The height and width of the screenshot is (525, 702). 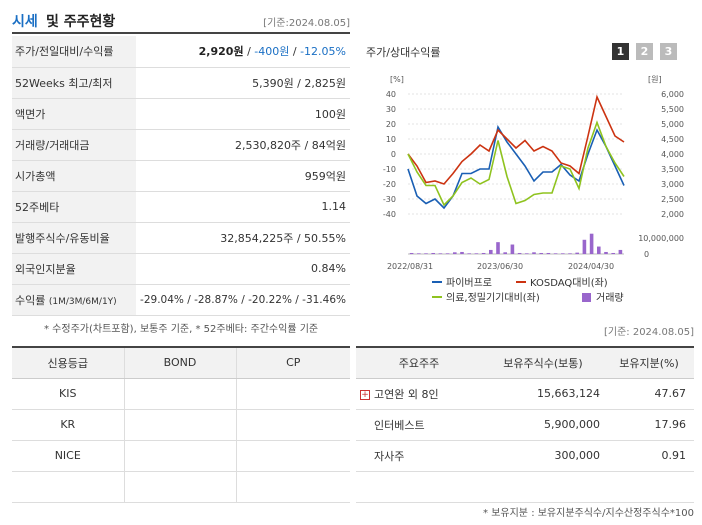 What do you see at coordinates (419, 456) in the screenshot?
I see `holder-name: 자사주` at bounding box center [419, 456].